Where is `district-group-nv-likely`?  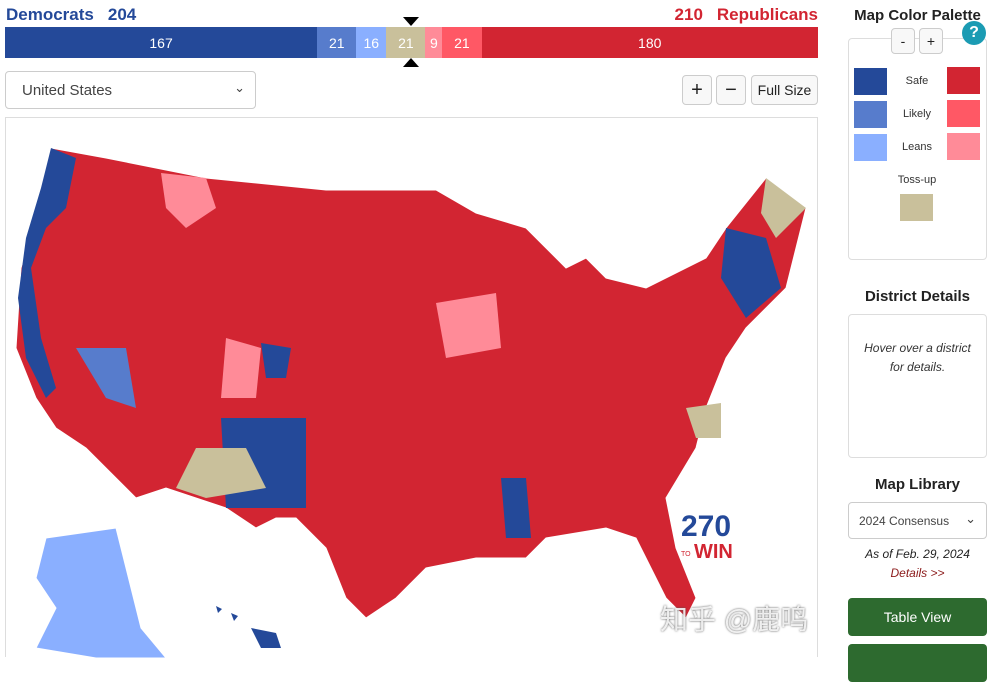 district-group-nv-likely is located at coordinates (106, 378).